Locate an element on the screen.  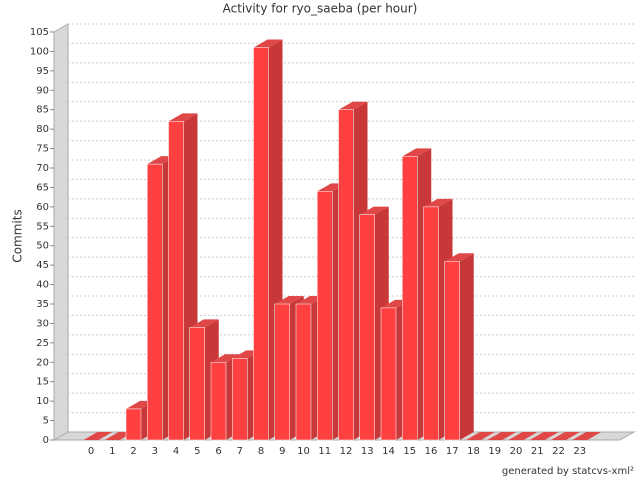
x-tick-label: 14 is located at coordinates (388, 451).